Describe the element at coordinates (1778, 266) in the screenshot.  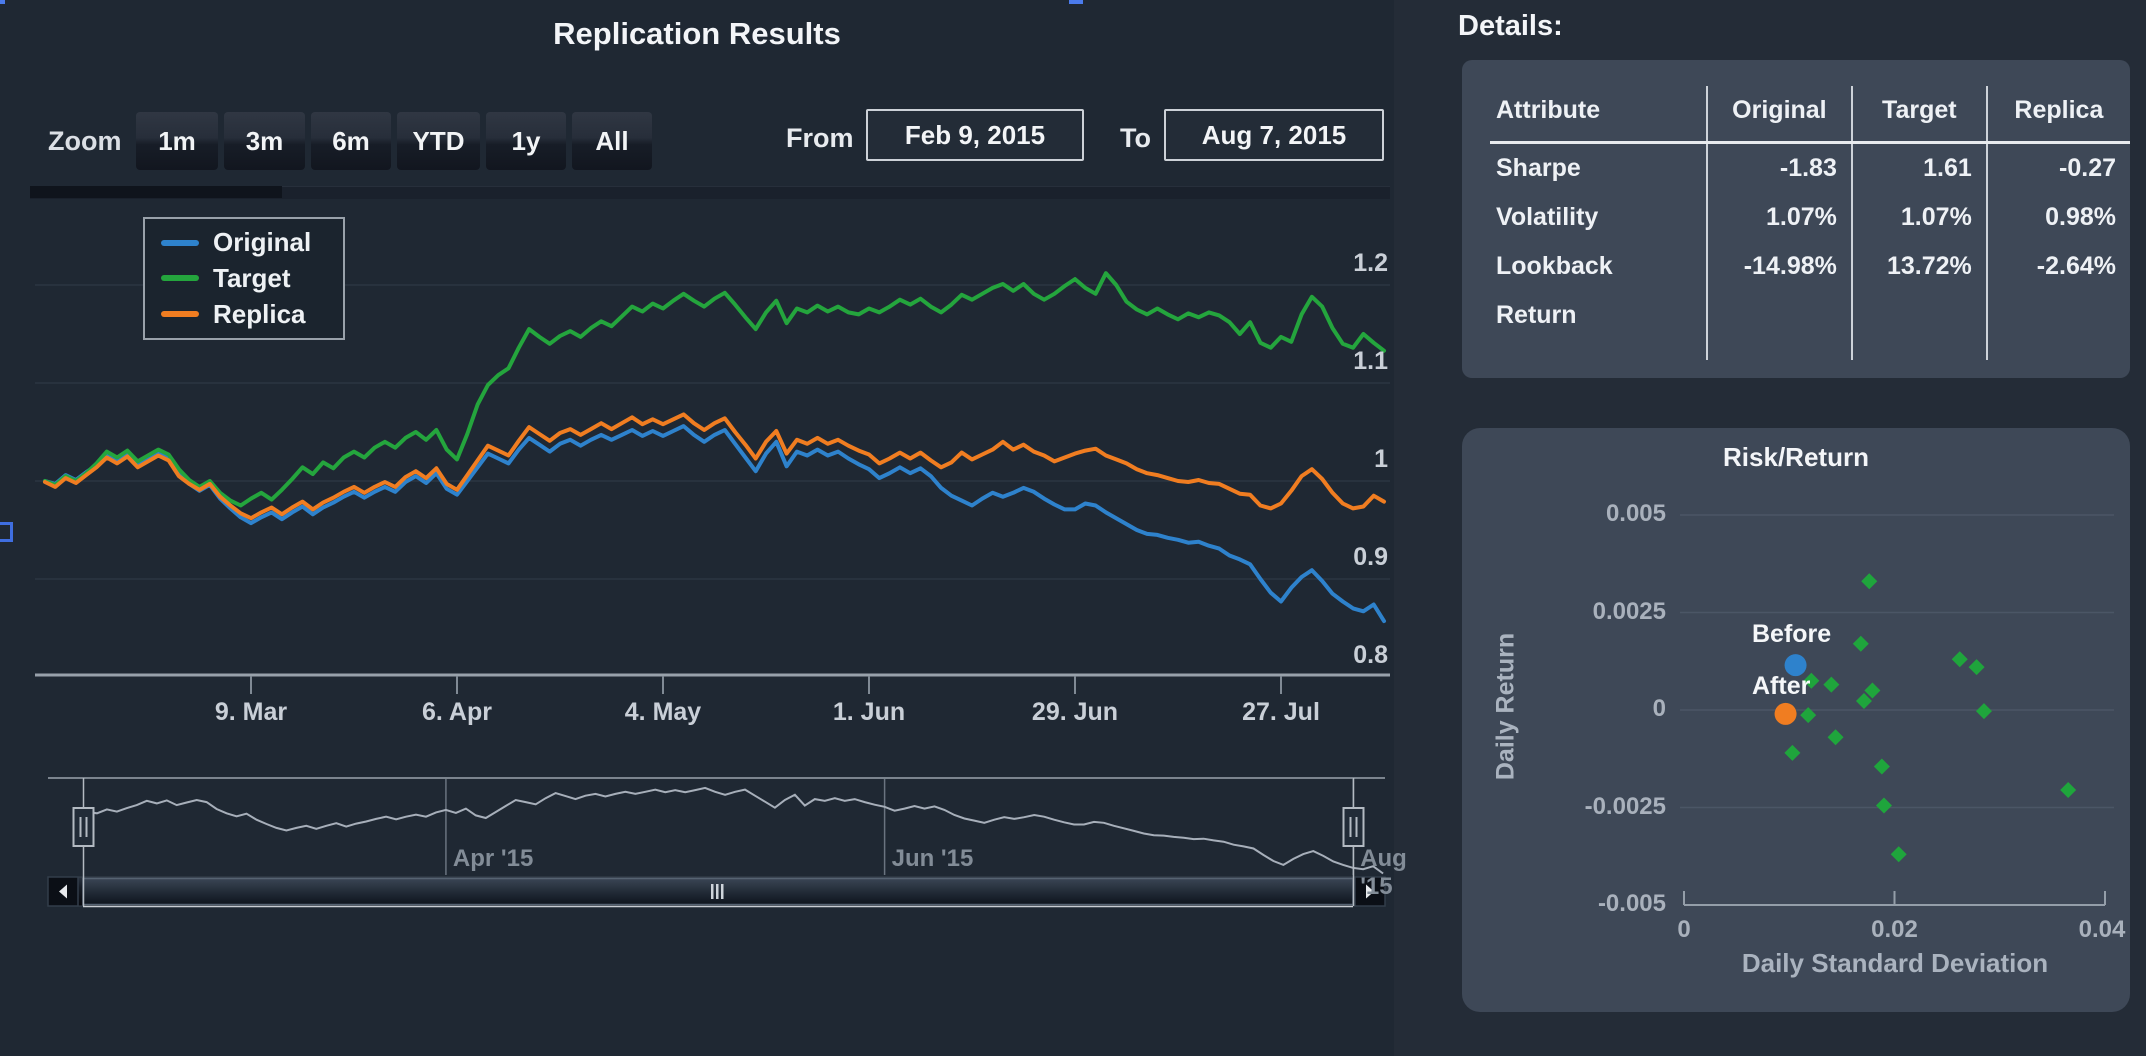
I see `details-cell: -14.98%` at that location.